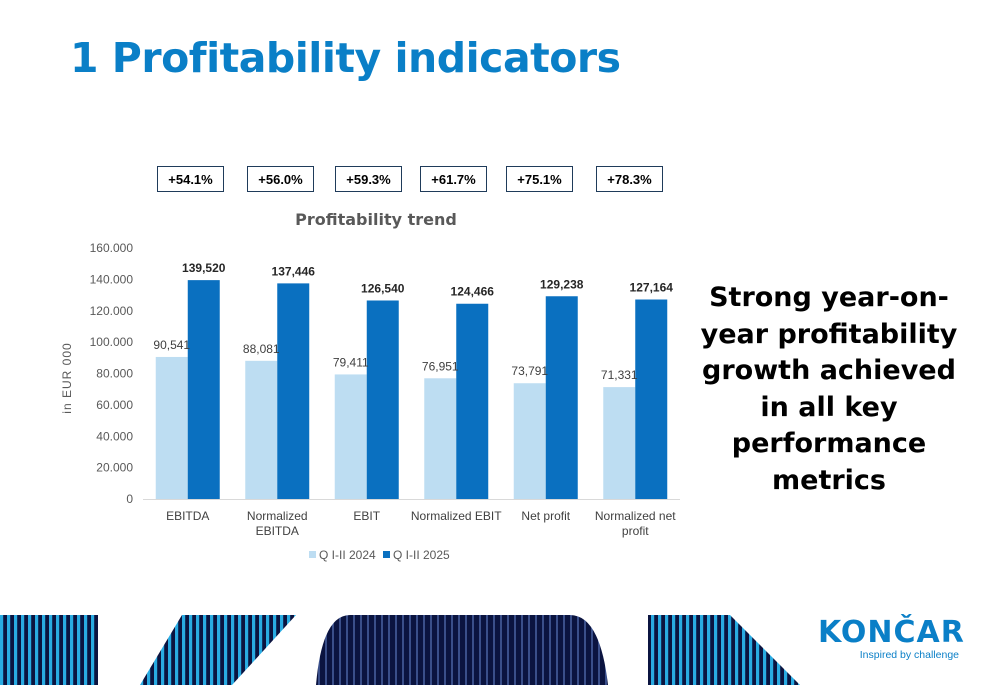 The image size is (1000, 685). What do you see at coordinates (891, 632) in the screenshot?
I see `logo-wordmark: KONČAR` at bounding box center [891, 632].